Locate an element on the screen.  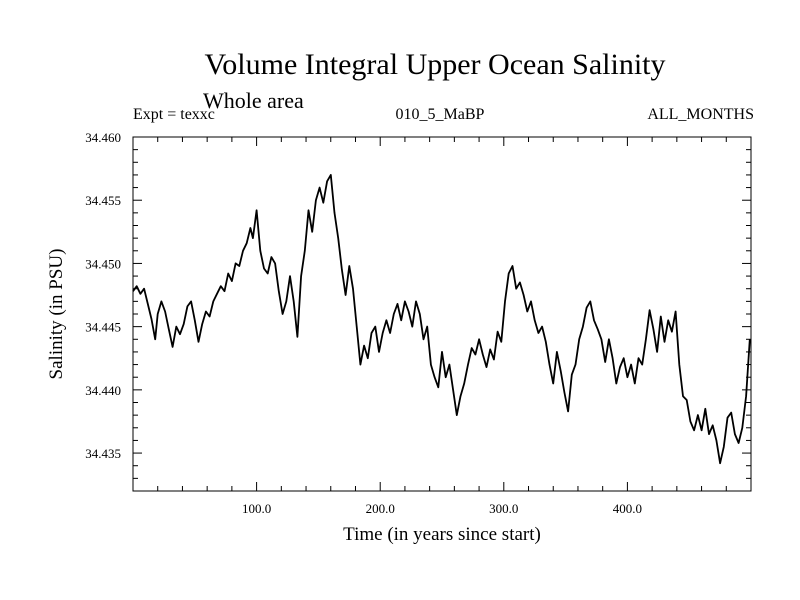
y-tick-label: 34.445 is located at coordinates (103, 327).